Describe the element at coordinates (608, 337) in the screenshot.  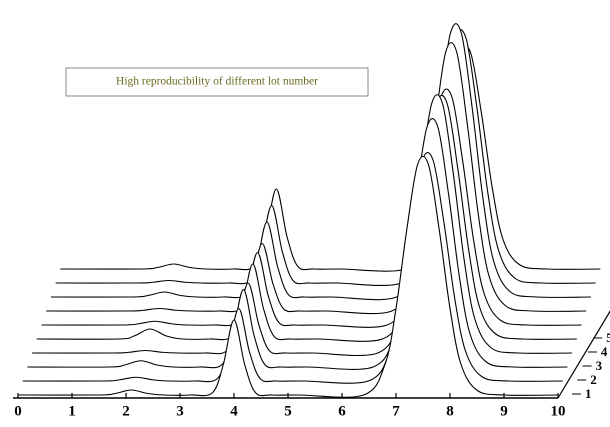
I see `z-tick-label: 5` at that location.